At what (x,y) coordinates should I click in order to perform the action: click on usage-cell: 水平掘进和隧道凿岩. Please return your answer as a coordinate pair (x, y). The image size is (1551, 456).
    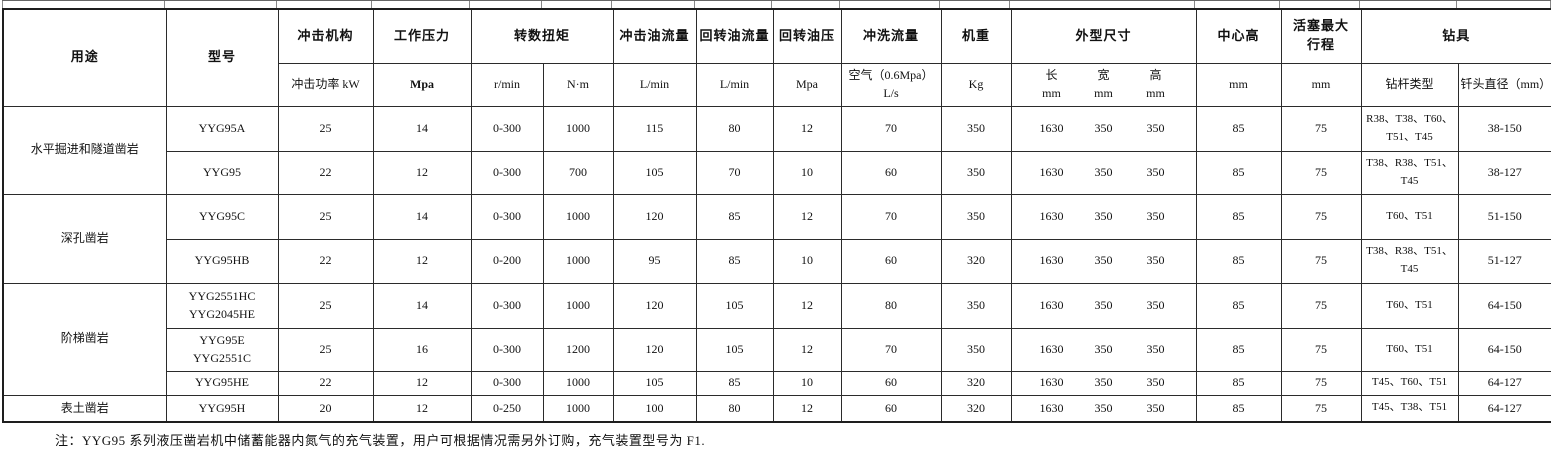
    Looking at the image, I should click on (84, 150).